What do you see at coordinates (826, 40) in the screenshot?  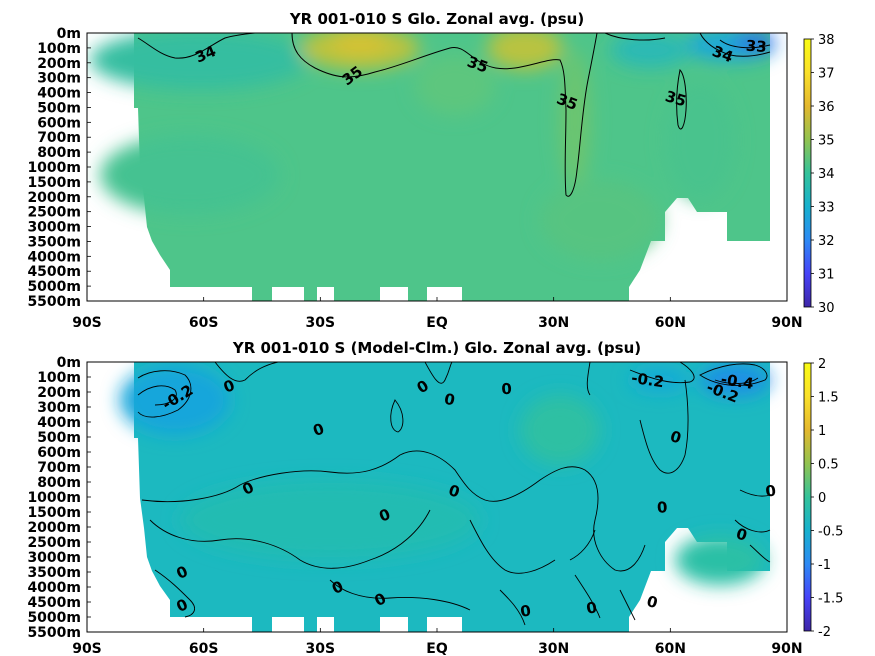 I see `colorbar-tick-label: 38` at bounding box center [826, 40].